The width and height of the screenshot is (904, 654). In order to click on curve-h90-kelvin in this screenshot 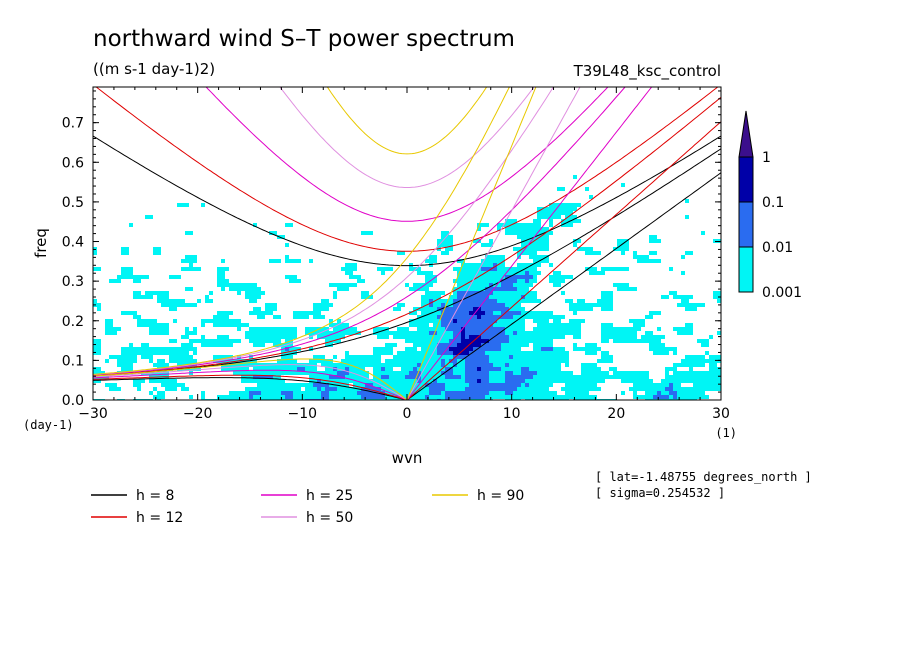, I will do `click(471, 243)`.